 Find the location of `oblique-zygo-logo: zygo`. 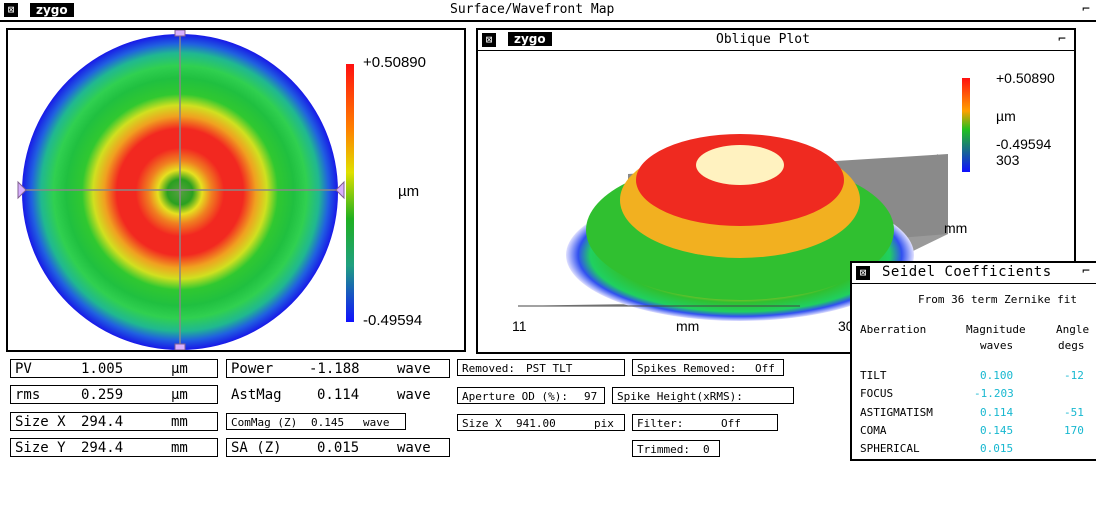

oblique-zygo-logo: zygo is located at coordinates (530, 39).